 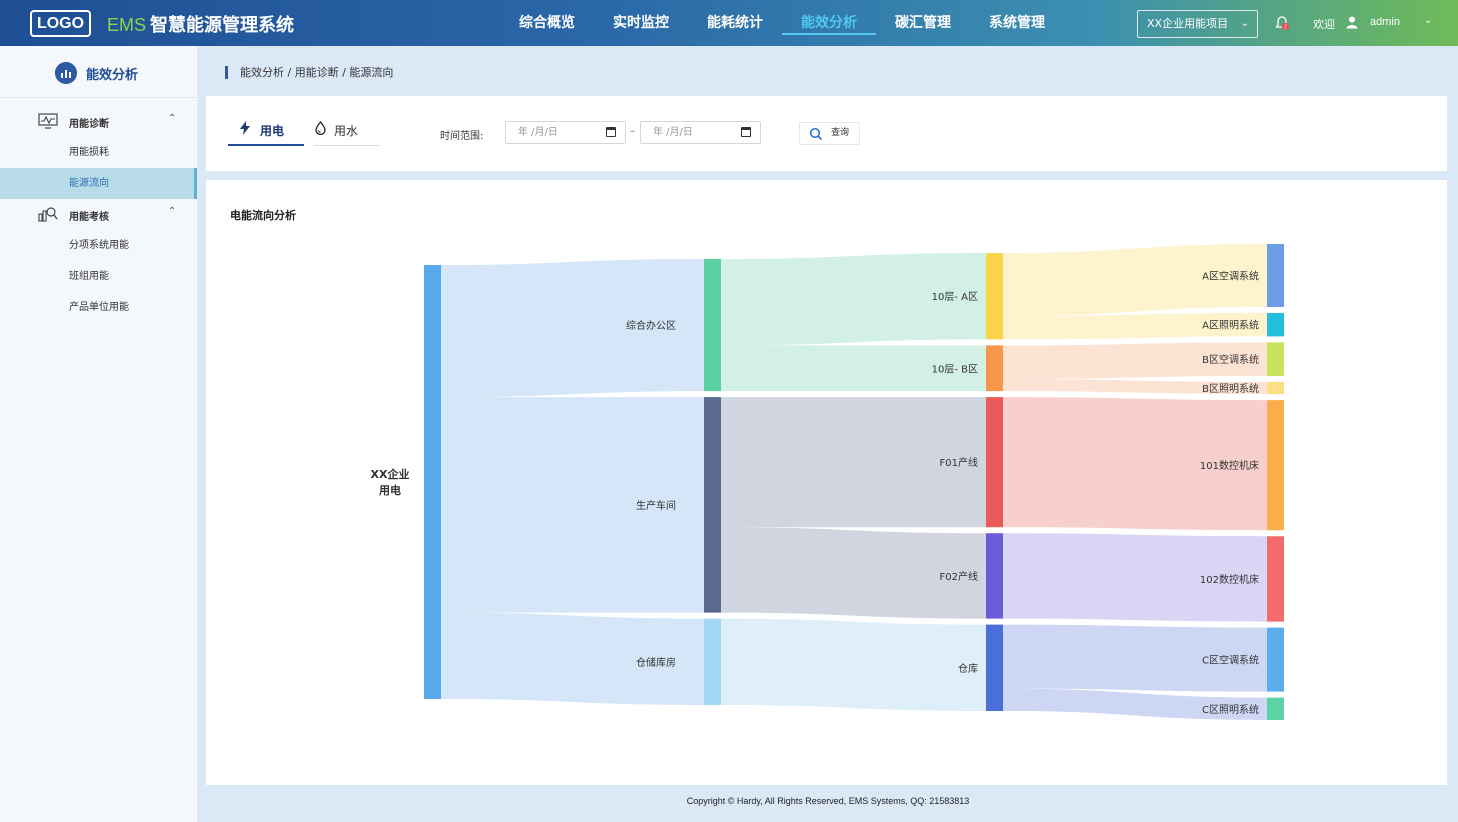 What do you see at coordinates (1229, 465) in the screenshot?
I see `sankey-node-label: 101数控机床` at bounding box center [1229, 465].